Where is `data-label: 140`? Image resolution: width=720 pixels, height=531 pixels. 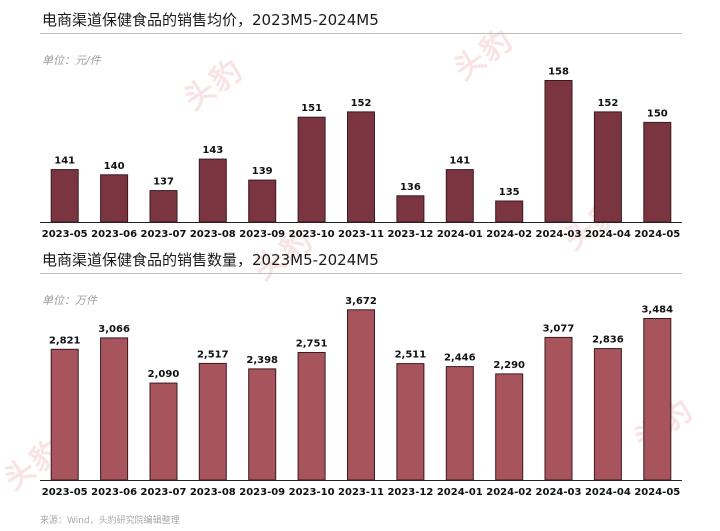 data-label: 140 is located at coordinates (114, 166).